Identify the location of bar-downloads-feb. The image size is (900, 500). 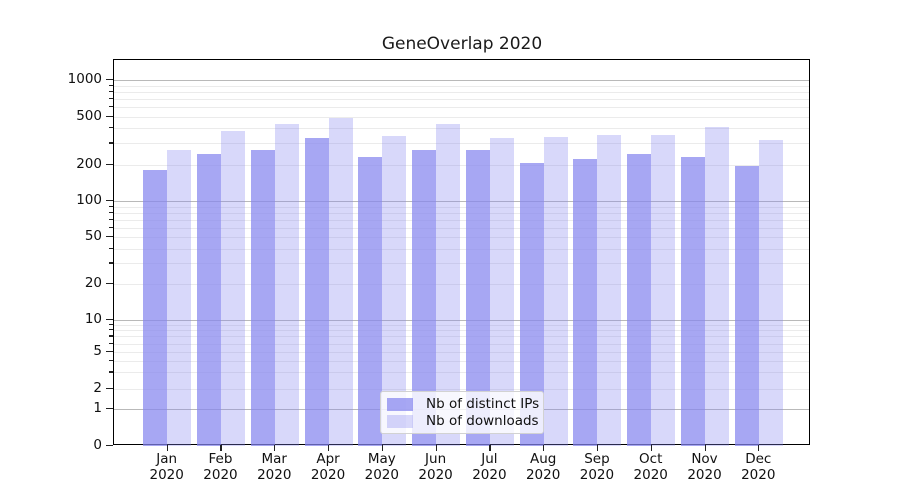
(232, 288).